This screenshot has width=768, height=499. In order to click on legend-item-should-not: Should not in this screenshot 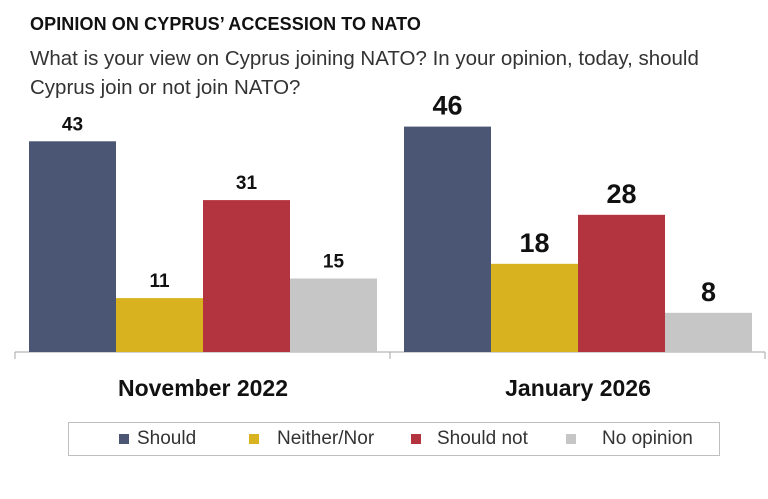, I will do `click(469, 439)`.